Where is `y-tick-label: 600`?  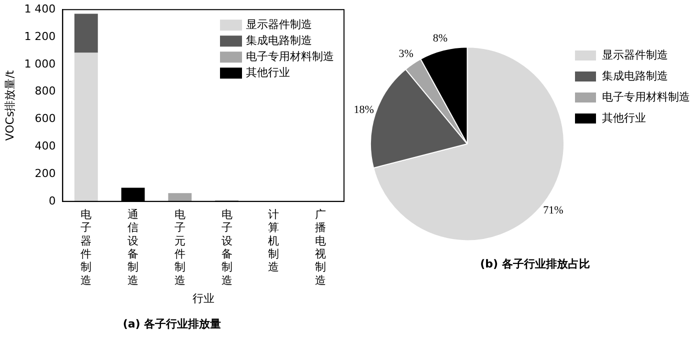 y-tick-label: 600 is located at coordinates (45, 119).